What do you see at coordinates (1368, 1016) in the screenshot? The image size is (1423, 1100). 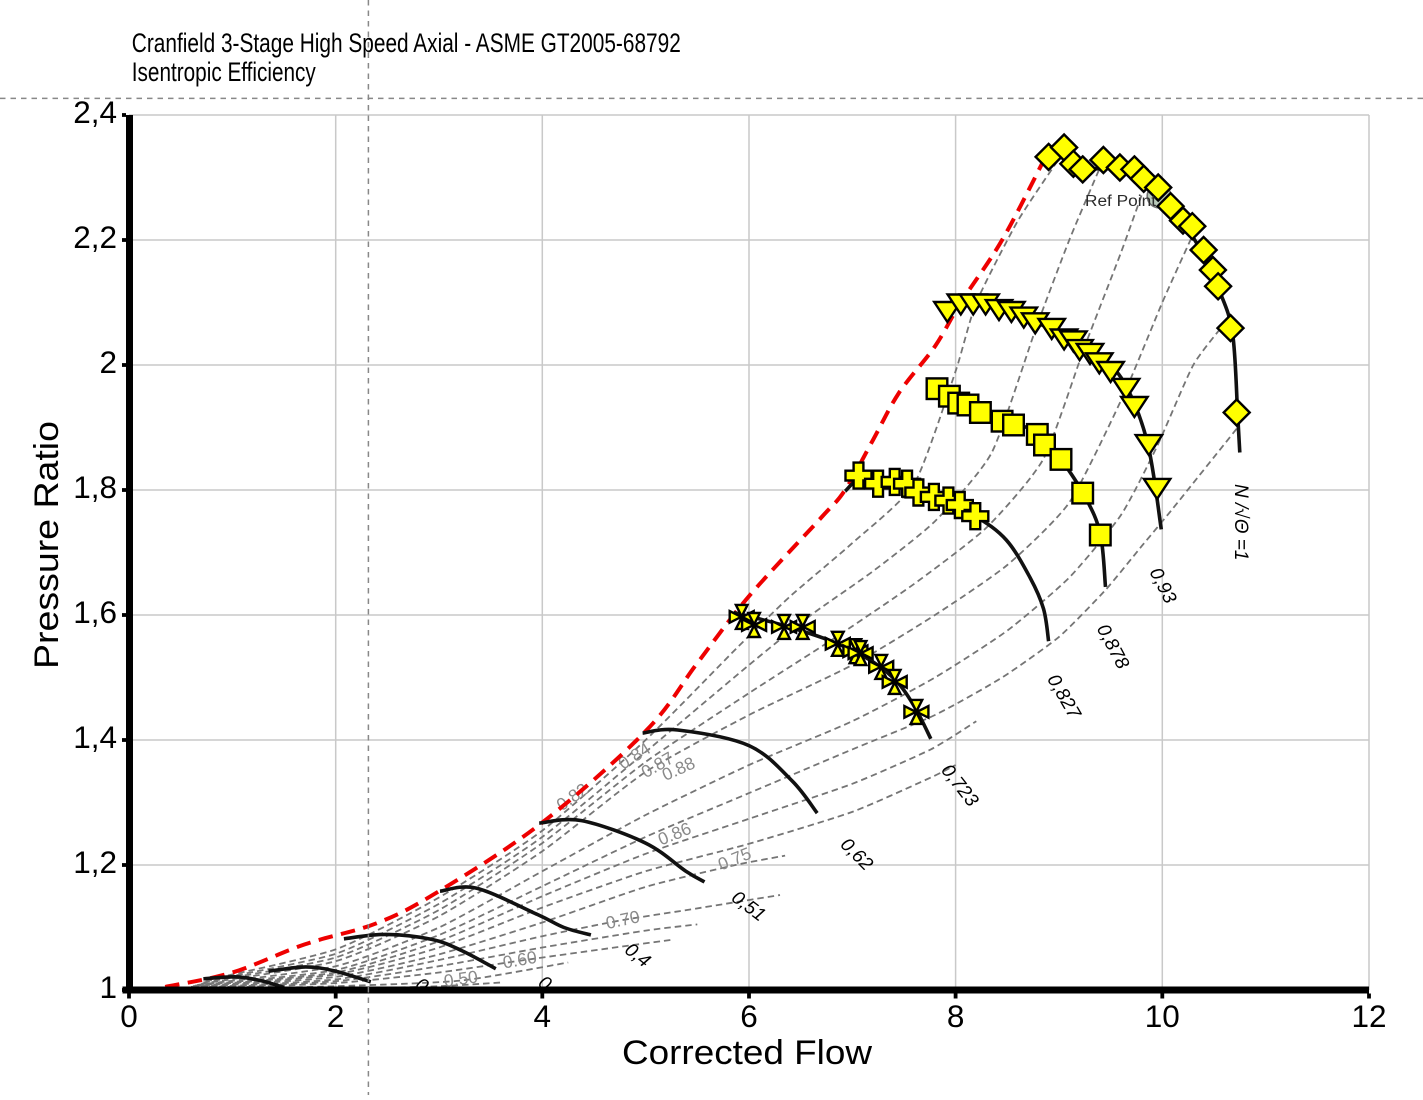 I see `svg-text: 12` at bounding box center [1368, 1016].